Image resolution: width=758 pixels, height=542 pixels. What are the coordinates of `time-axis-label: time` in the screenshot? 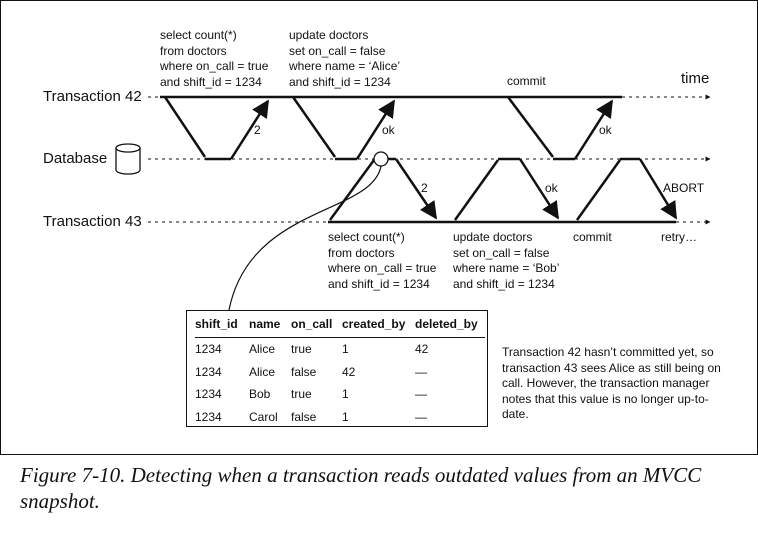 It's located at (695, 78).